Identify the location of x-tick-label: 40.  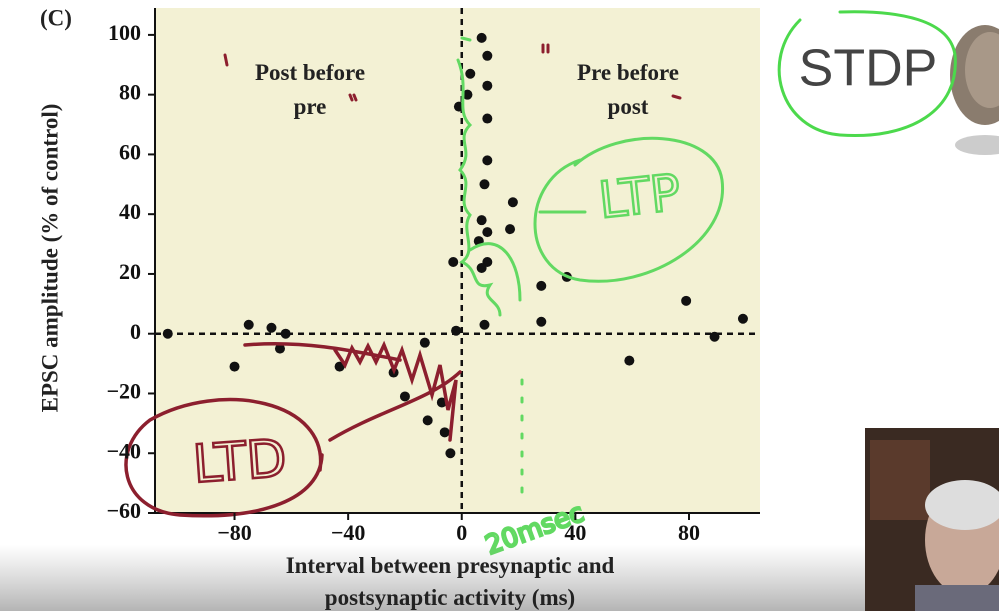
(575, 532).